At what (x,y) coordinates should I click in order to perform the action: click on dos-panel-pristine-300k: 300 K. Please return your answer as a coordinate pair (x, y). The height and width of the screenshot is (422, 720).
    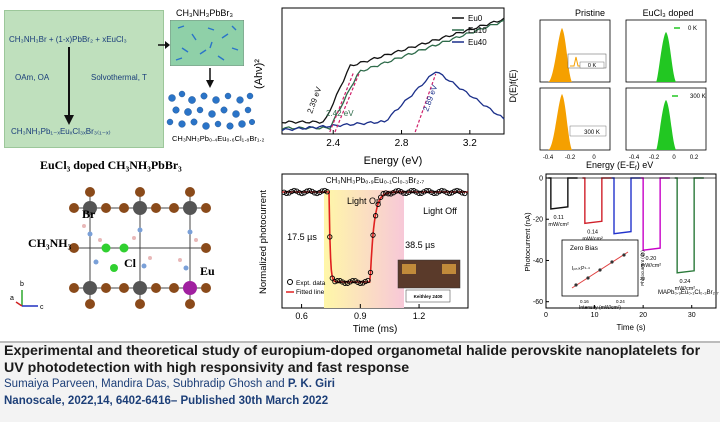
    Looking at the image, I should click on (575, 119).